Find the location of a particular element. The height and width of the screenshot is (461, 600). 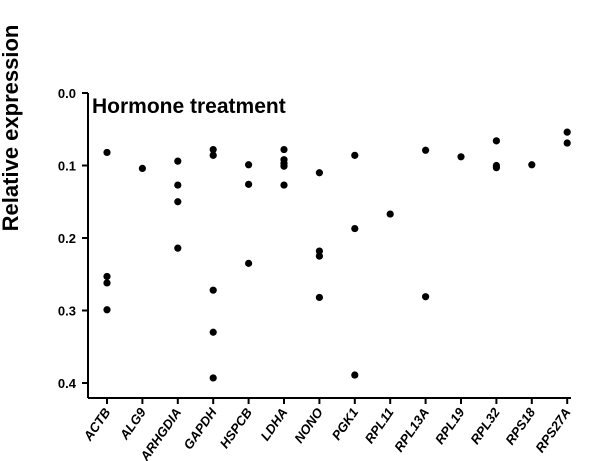

y-axis-label: Relative expression is located at coordinates (11, 128).